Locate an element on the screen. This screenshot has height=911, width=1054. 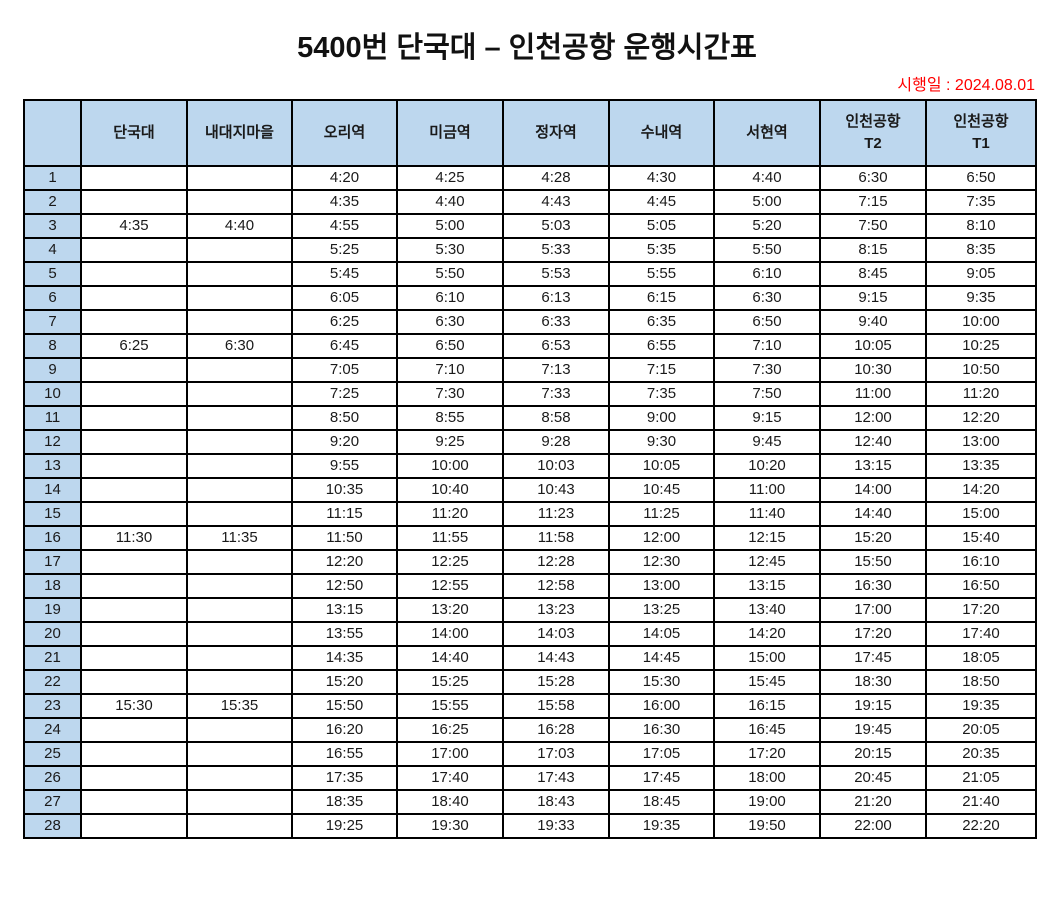
time-cell: 20:15 is located at coordinates (873, 754).